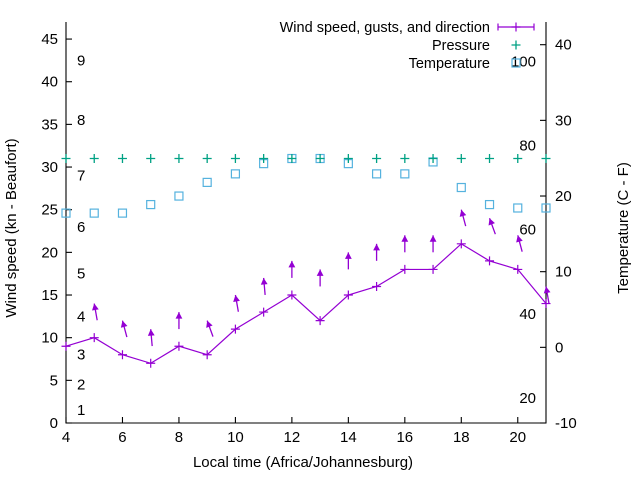 Image resolution: width=640 pixels, height=480 pixels. What do you see at coordinates (348, 437) in the screenshot?
I see `x-tick-label: 14` at bounding box center [348, 437].